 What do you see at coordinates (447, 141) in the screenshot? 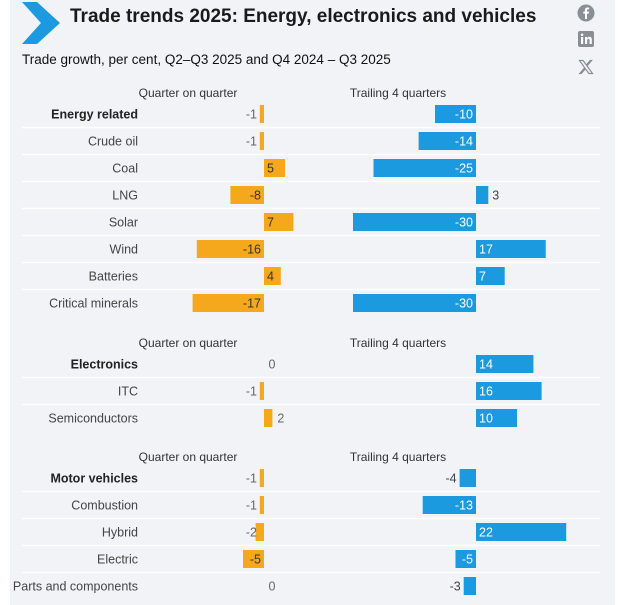
I see `trailing-bar-crude-oil` at bounding box center [447, 141].